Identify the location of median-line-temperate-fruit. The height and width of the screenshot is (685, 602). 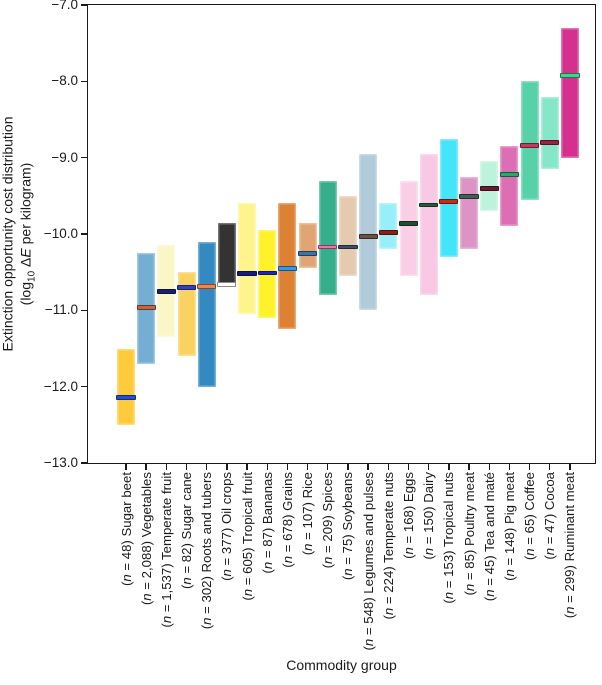
(166, 291).